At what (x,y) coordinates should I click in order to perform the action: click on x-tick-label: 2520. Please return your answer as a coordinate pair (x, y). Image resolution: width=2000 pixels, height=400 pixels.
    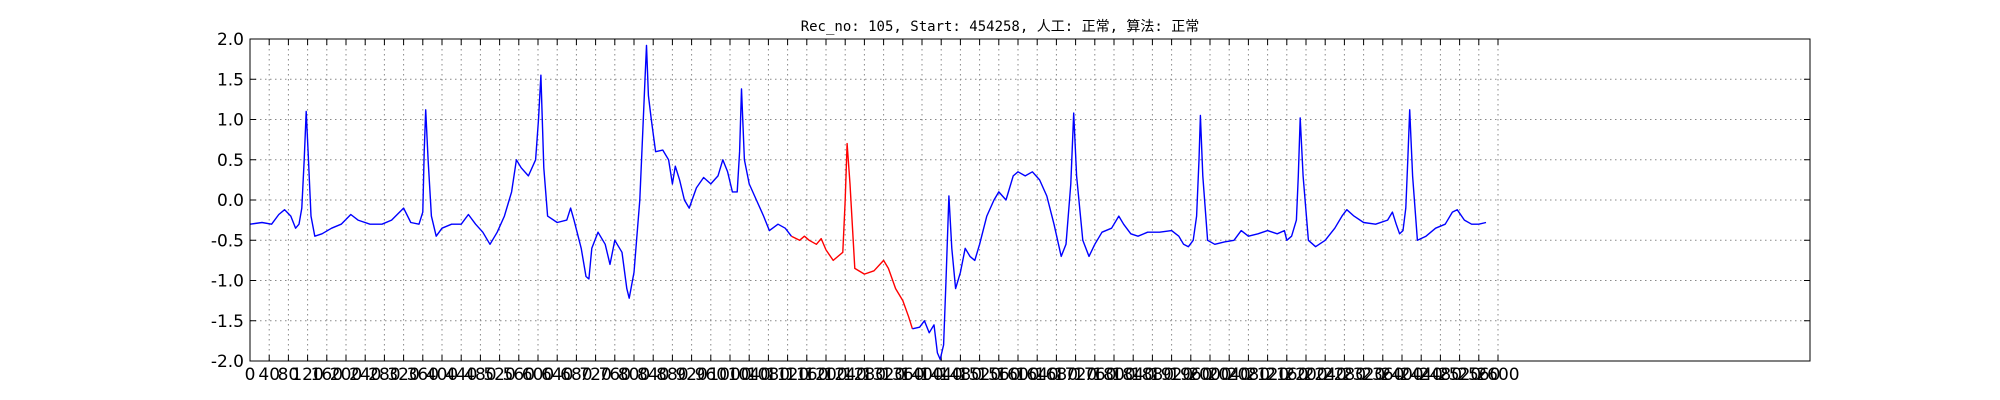
    Looking at the image, I should click on (1459, 375).